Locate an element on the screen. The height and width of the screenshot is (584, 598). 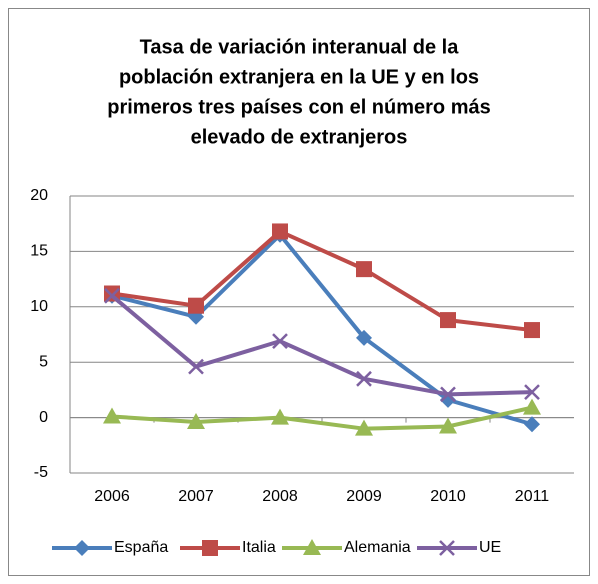
x-tick-label: 2008 is located at coordinates (280, 496).